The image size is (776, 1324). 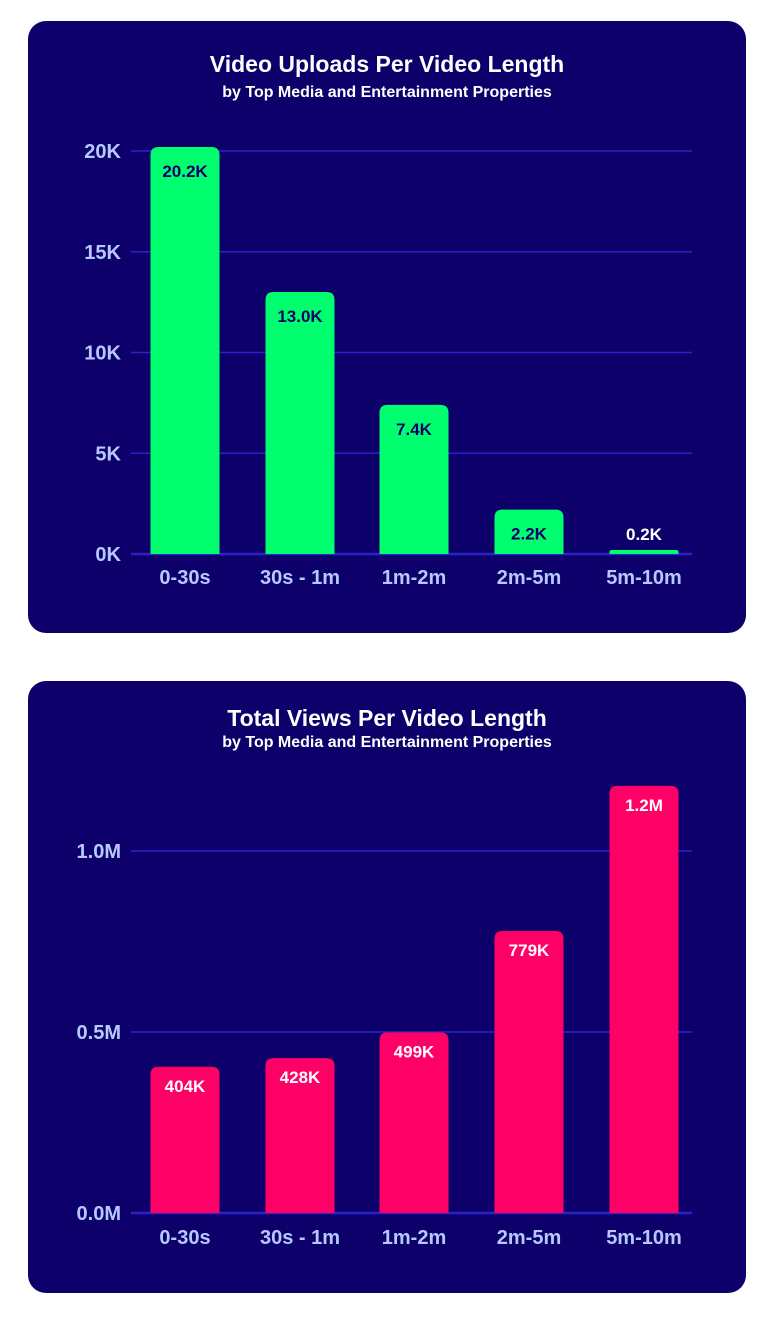 I want to click on bar-value-label: 1.2M, so click(x=644, y=805).